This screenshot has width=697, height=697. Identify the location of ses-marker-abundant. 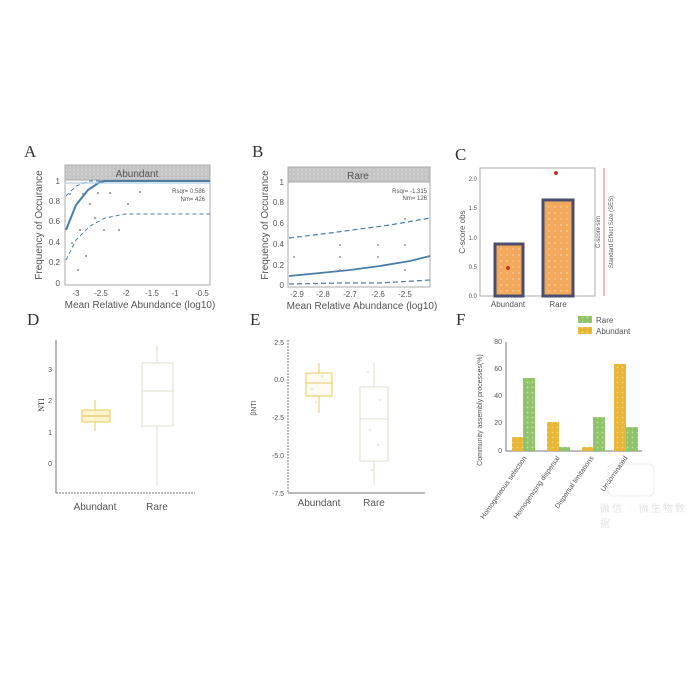
(508, 268).